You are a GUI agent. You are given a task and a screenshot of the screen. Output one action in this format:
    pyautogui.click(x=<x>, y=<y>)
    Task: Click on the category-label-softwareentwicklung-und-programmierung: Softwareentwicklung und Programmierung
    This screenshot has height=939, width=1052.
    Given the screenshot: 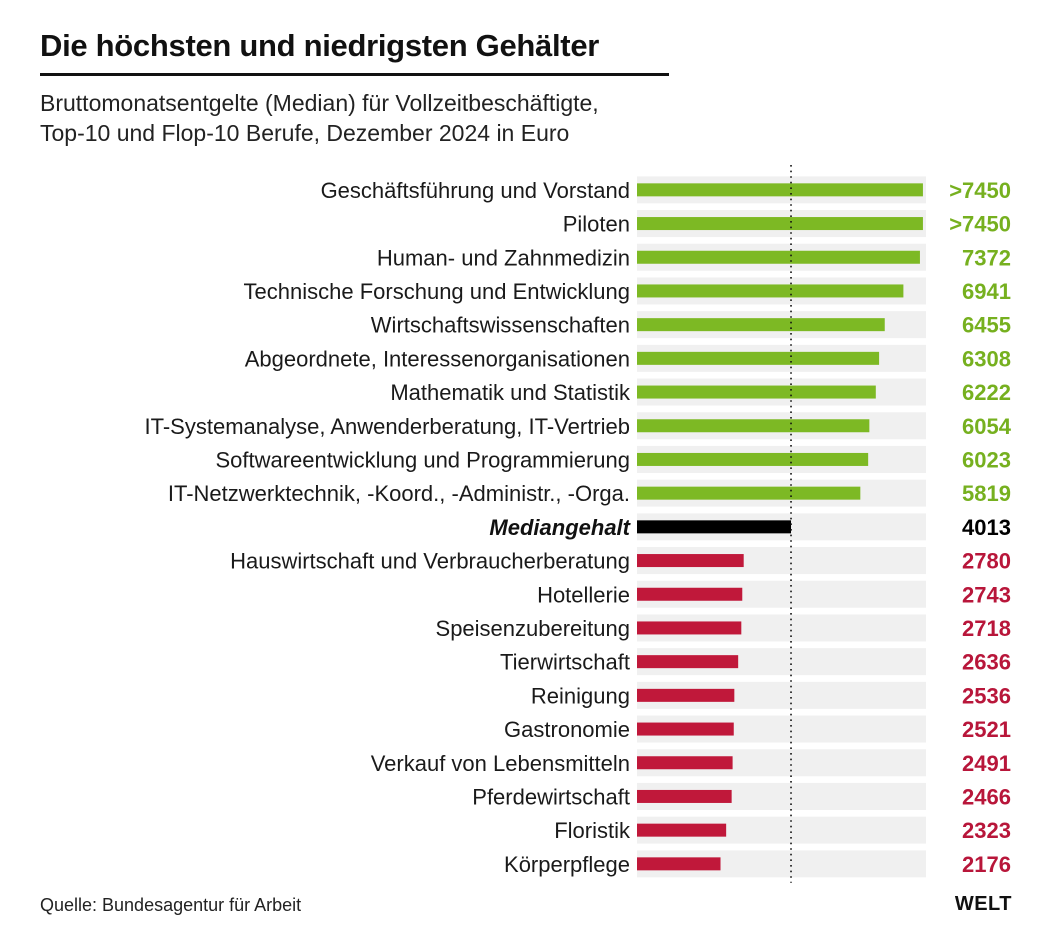 What is the action you would take?
    pyautogui.click(x=422, y=459)
    